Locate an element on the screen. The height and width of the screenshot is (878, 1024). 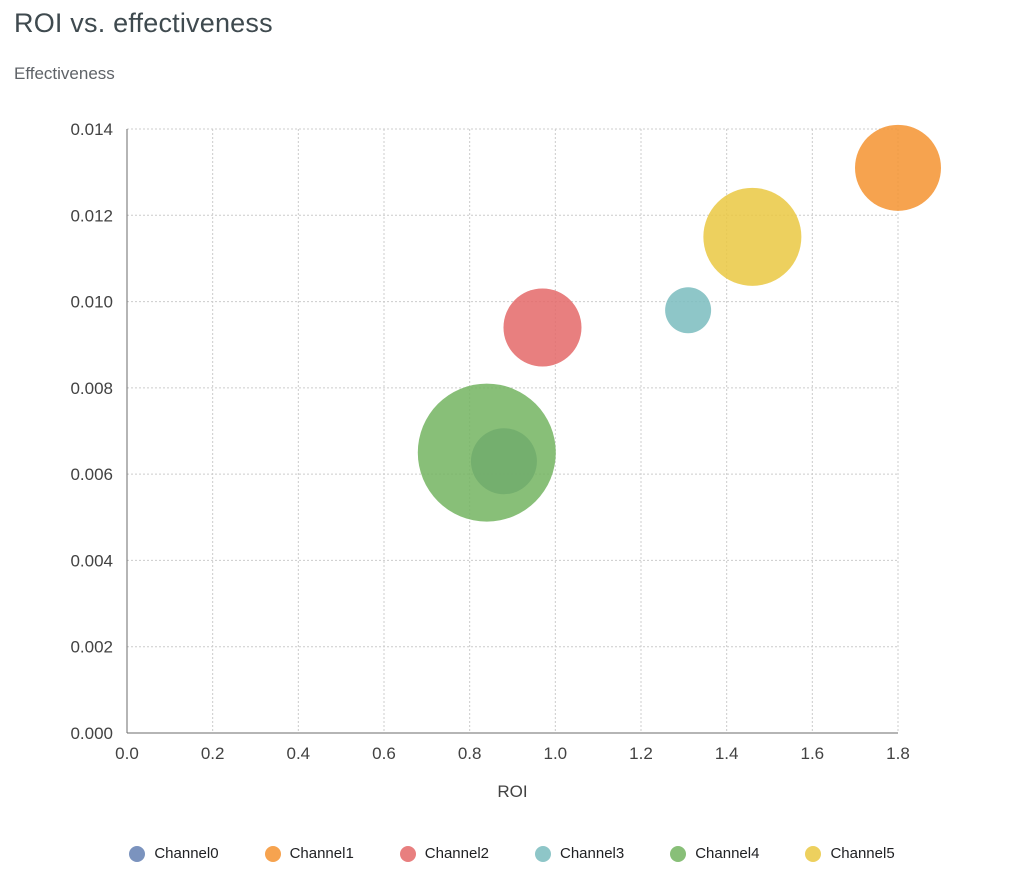
x-tick-label: 1.6 is located at coordinates (813, 753).